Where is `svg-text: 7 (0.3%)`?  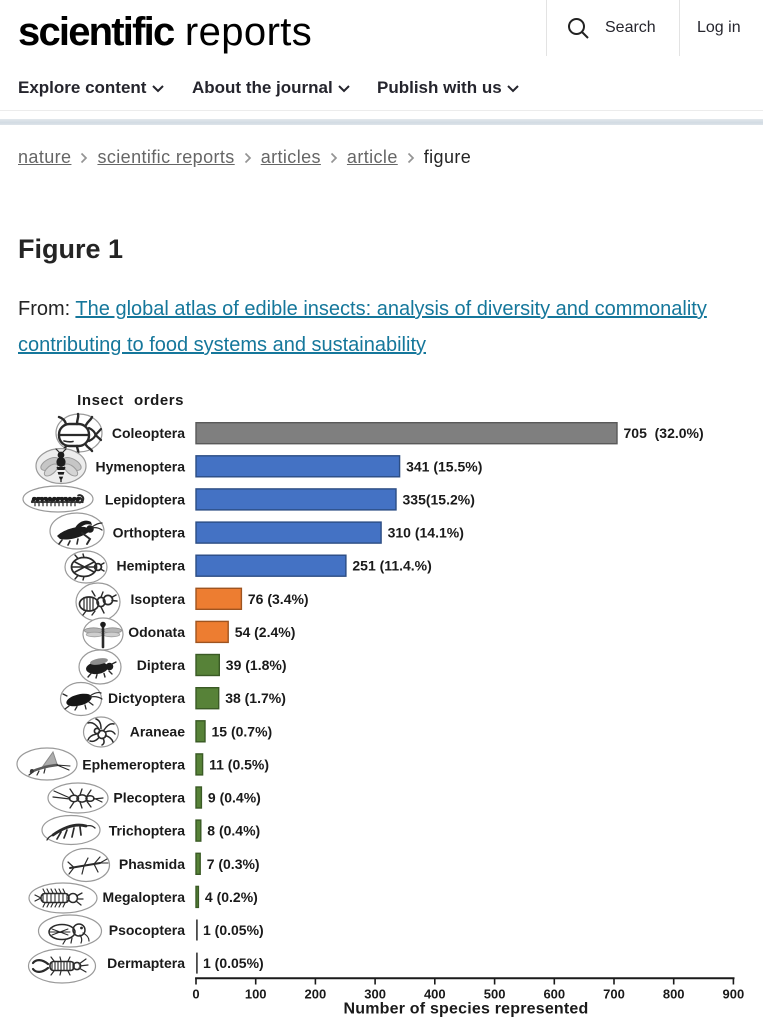 svg-text: 7 (0.3%) is located at coordinates (233, 864).